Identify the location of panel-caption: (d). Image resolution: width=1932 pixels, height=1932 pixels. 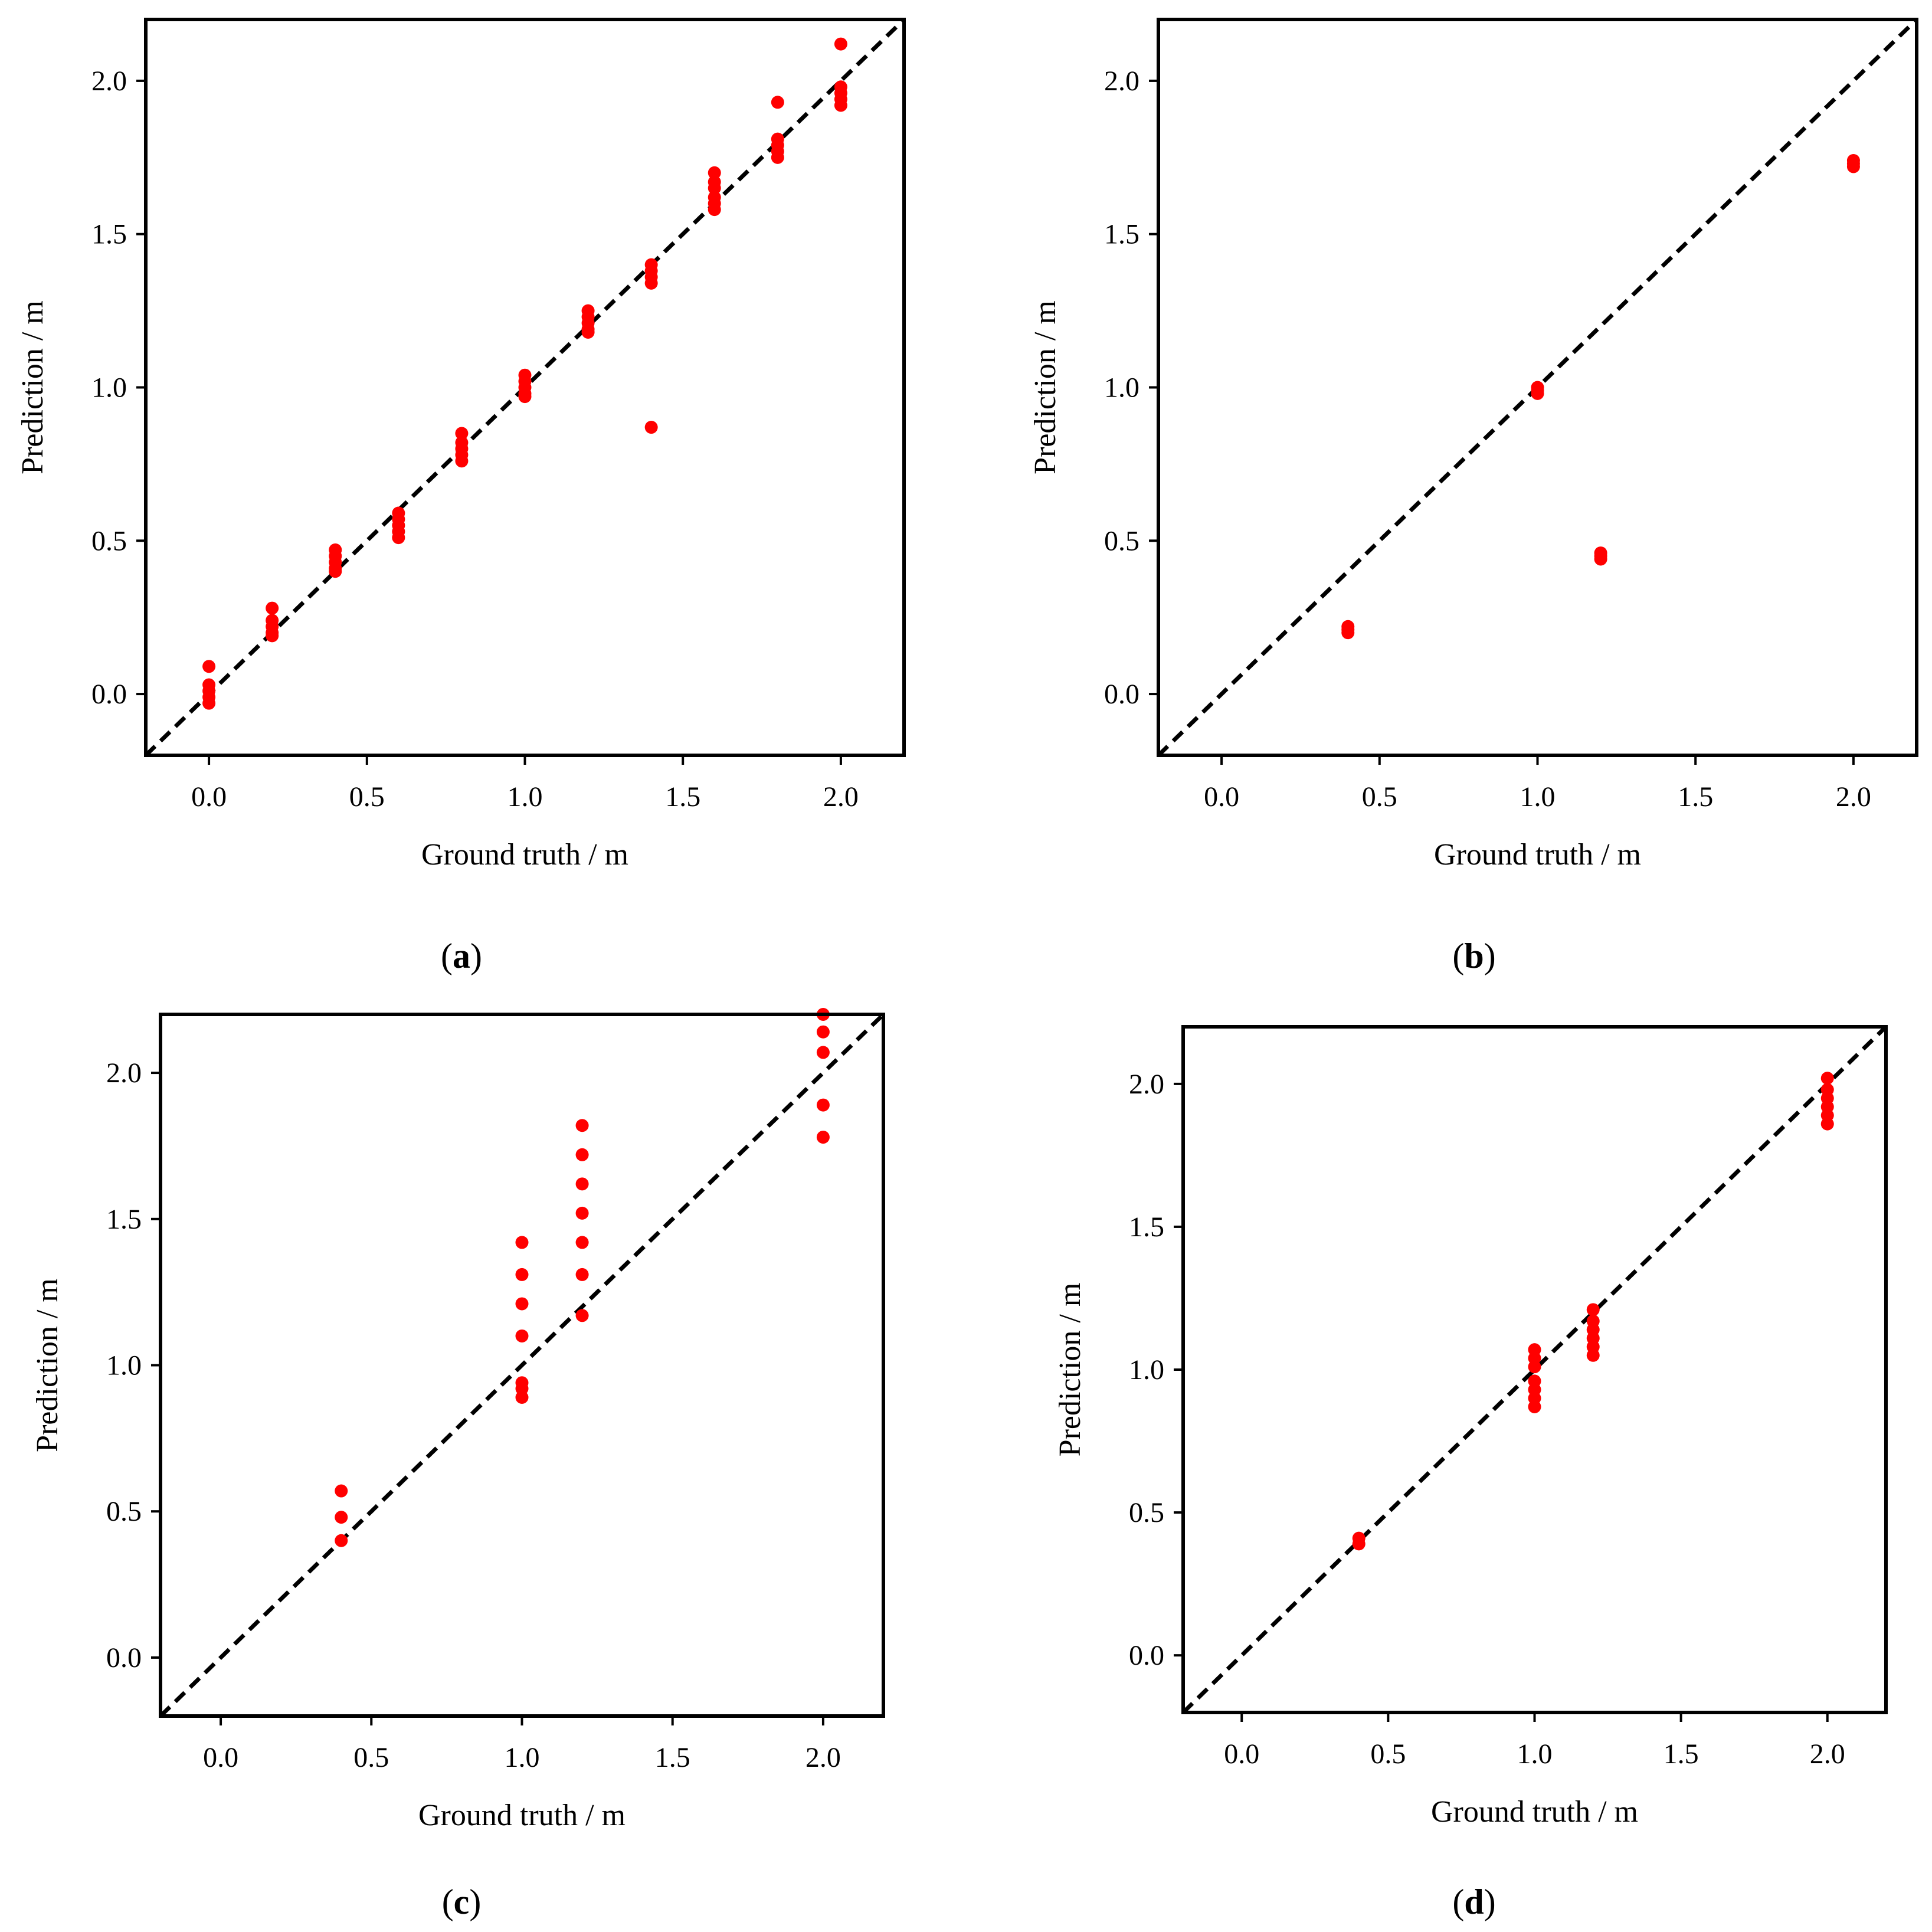
(1473, 1901).